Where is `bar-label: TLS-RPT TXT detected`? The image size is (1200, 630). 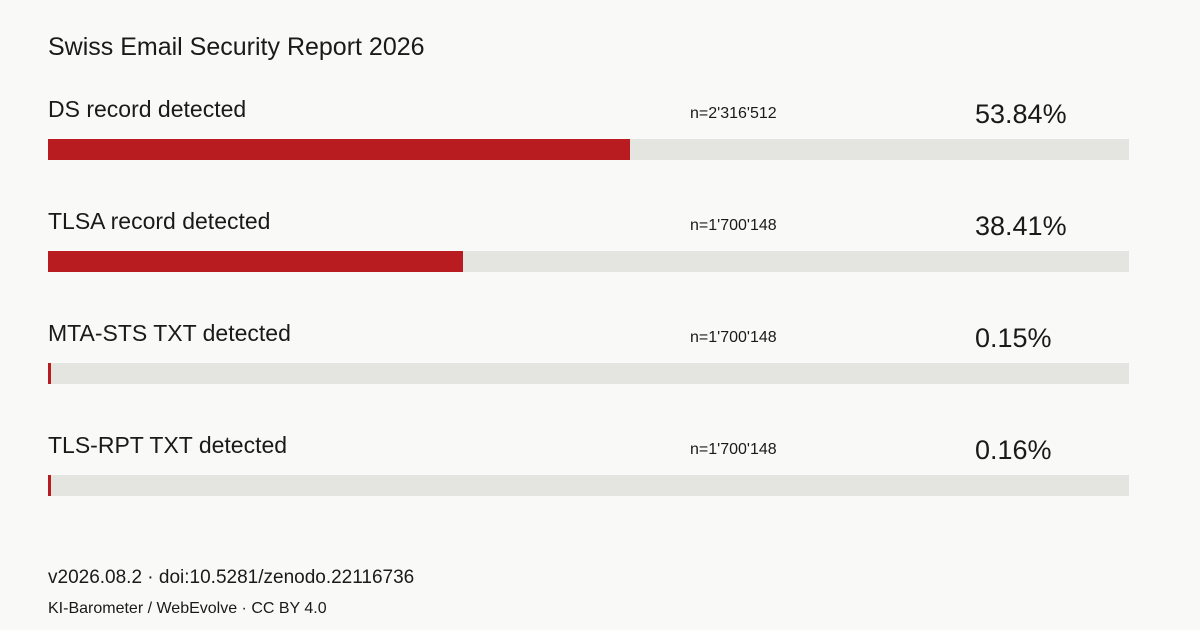 bar-label: TLS-RPT TXT detected is located at coordinates (168, 445).